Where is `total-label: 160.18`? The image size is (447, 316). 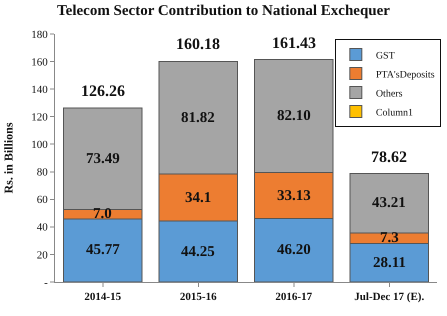
total-label: 160.18 is located at coordinates (198, 44).